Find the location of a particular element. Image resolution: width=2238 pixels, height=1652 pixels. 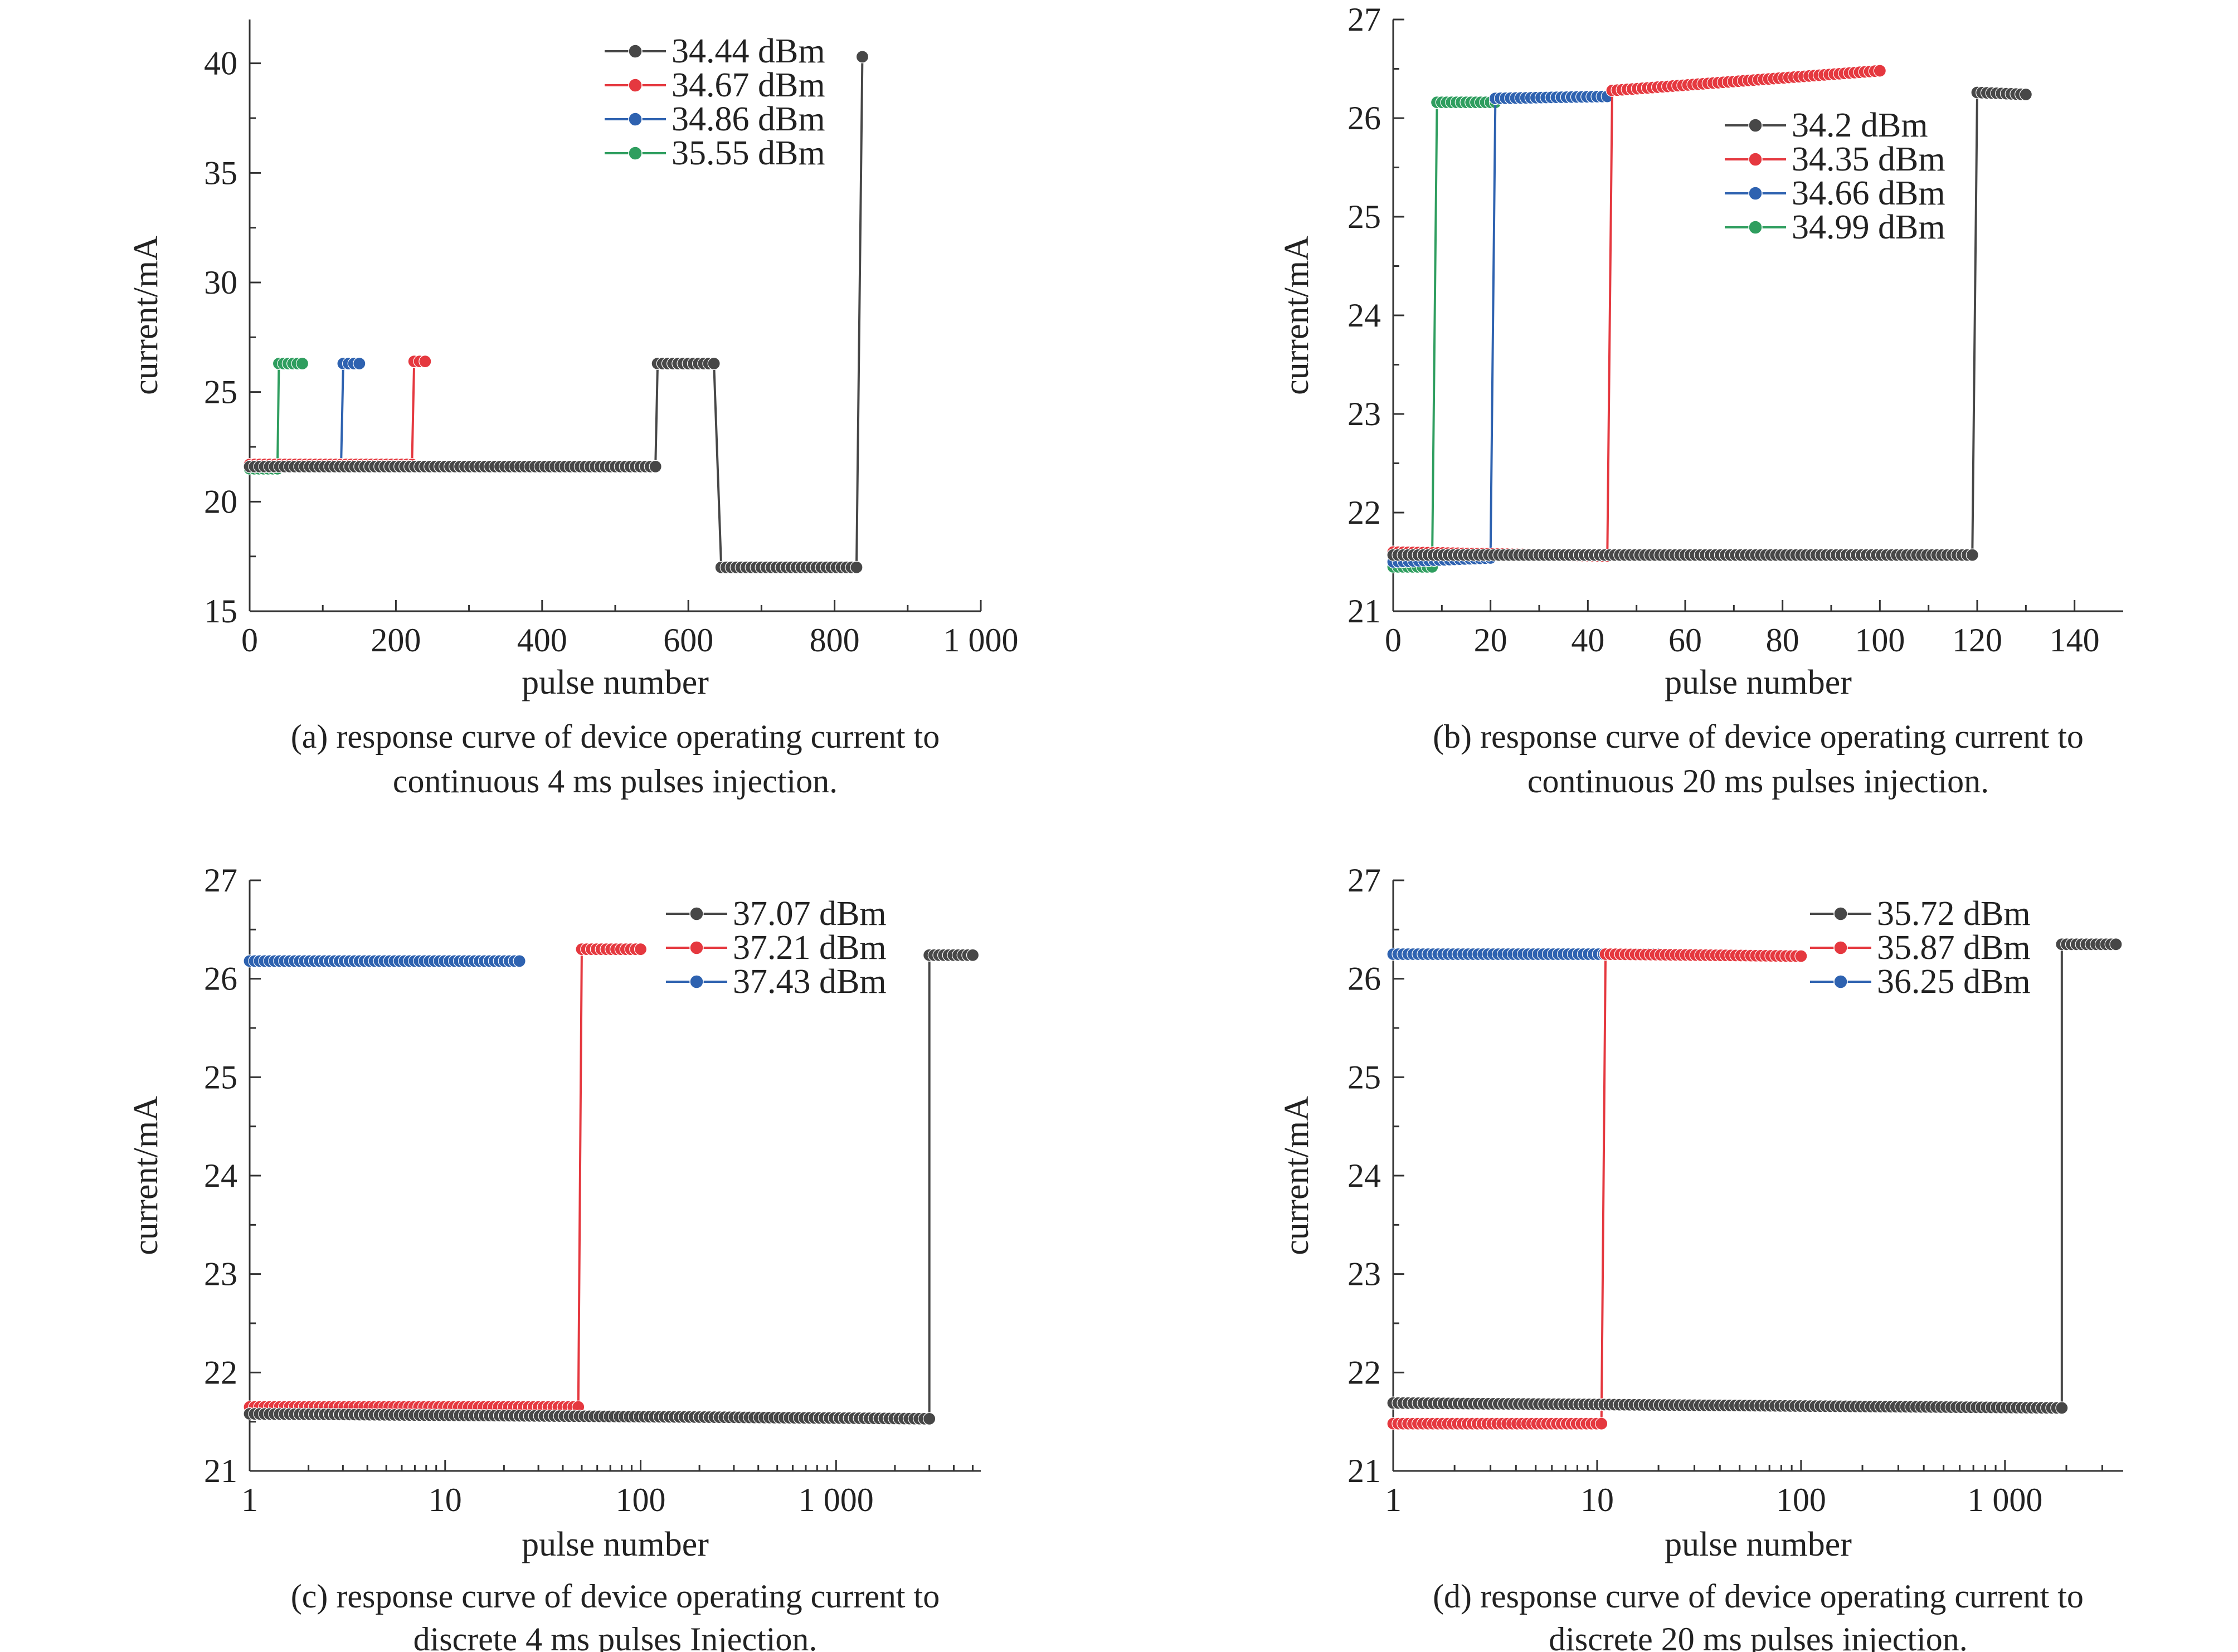

legend-label: 34.86 dBm is located at coordinates (748, 119).